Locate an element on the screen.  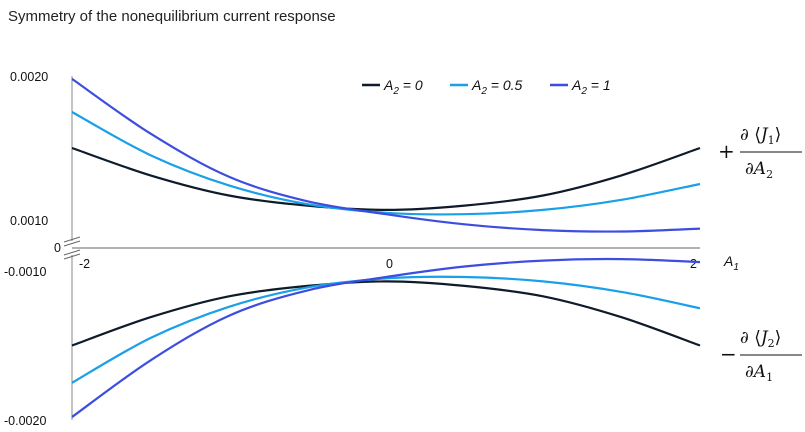
numerator: ∂ ⟨J1⟩ is located at coordinates (760, 136).